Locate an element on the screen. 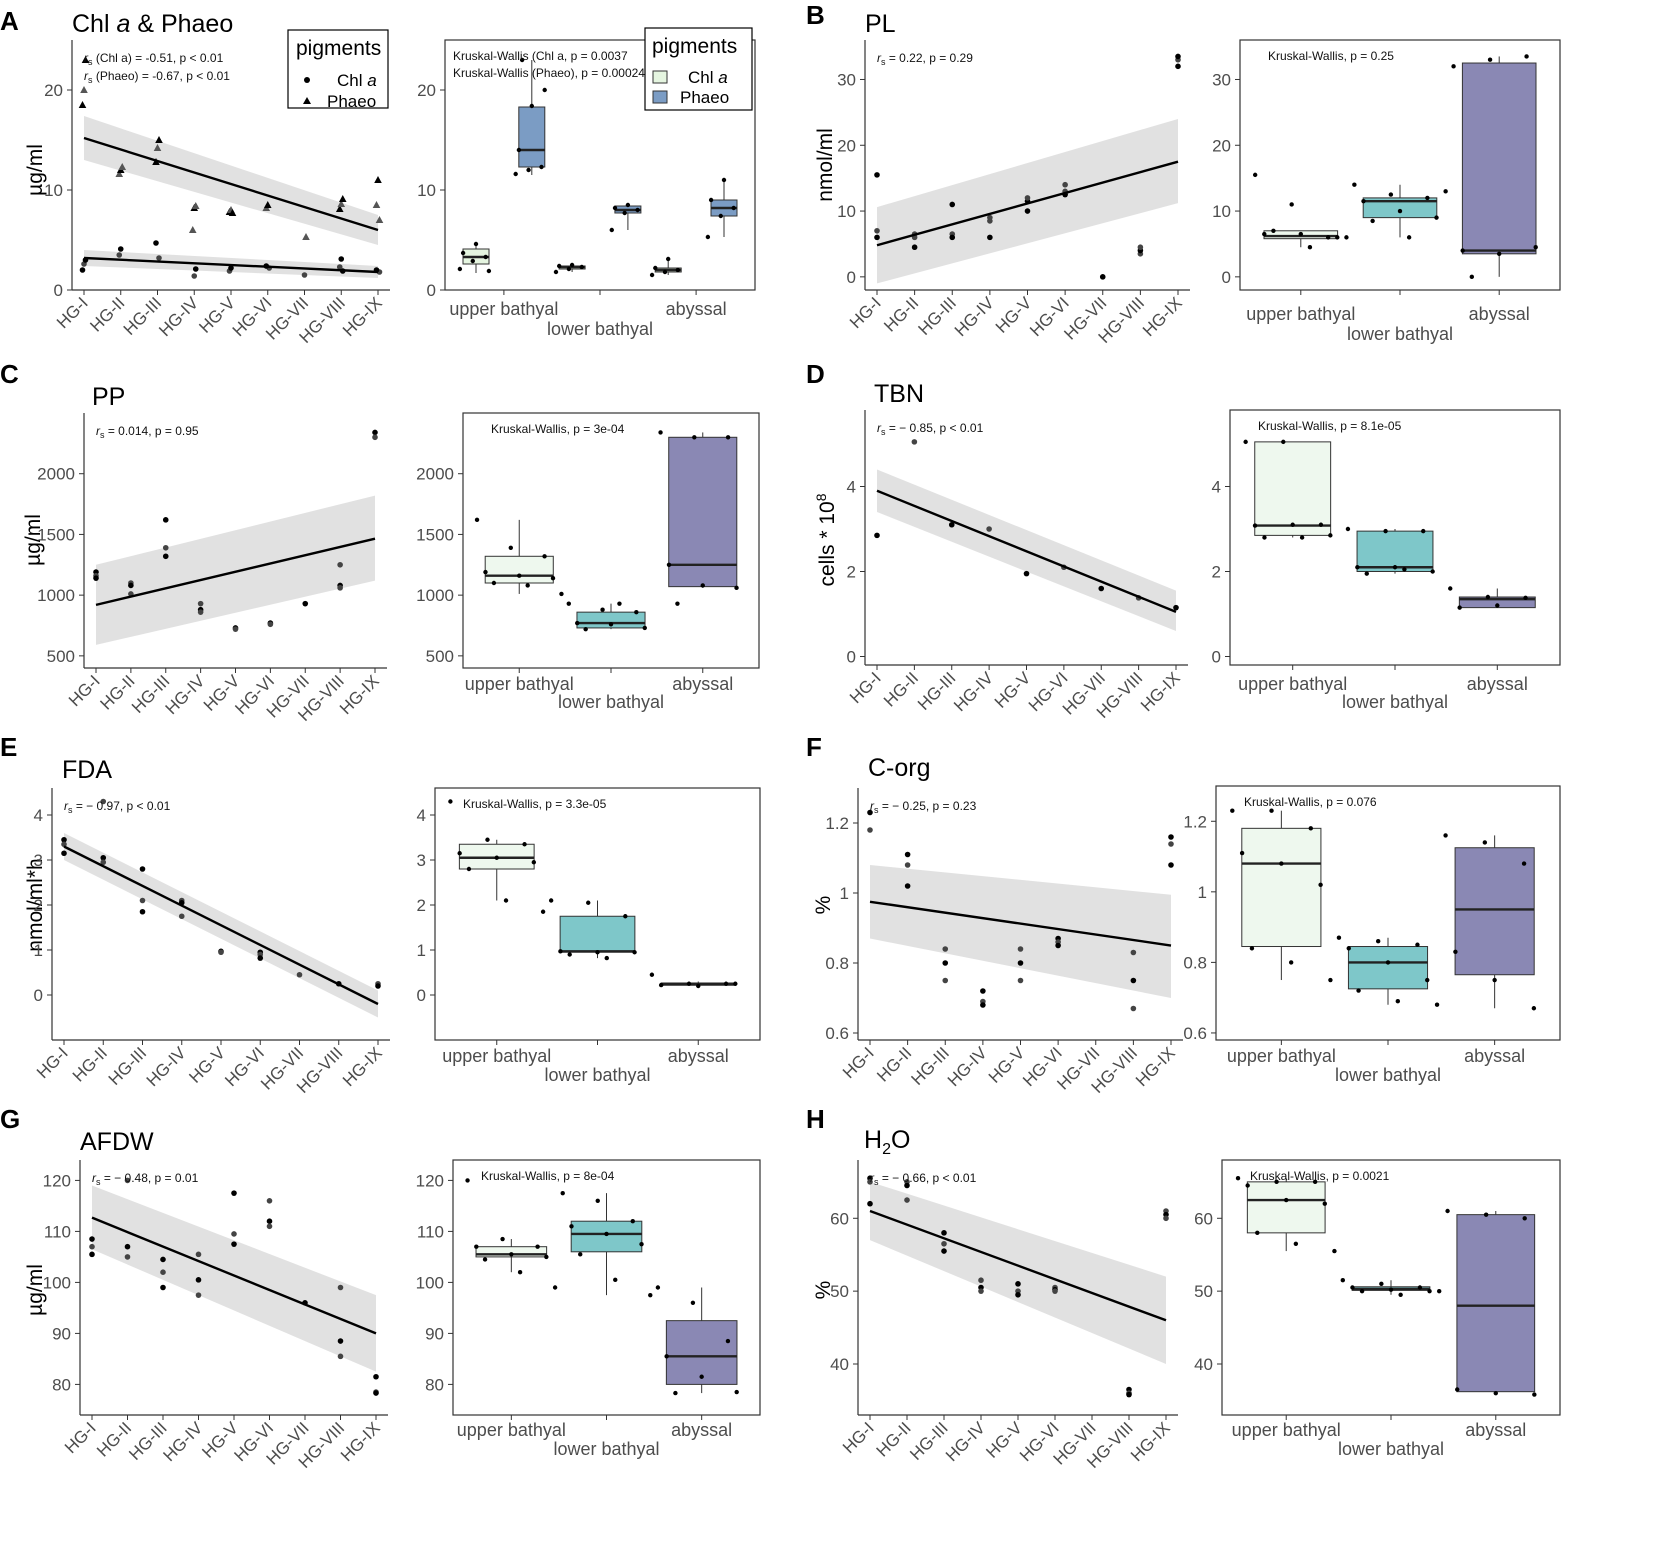 This screenshot has width=1668, height=1565. scatter-D-ytick-label: 4 is located at coordinates (851, 487).